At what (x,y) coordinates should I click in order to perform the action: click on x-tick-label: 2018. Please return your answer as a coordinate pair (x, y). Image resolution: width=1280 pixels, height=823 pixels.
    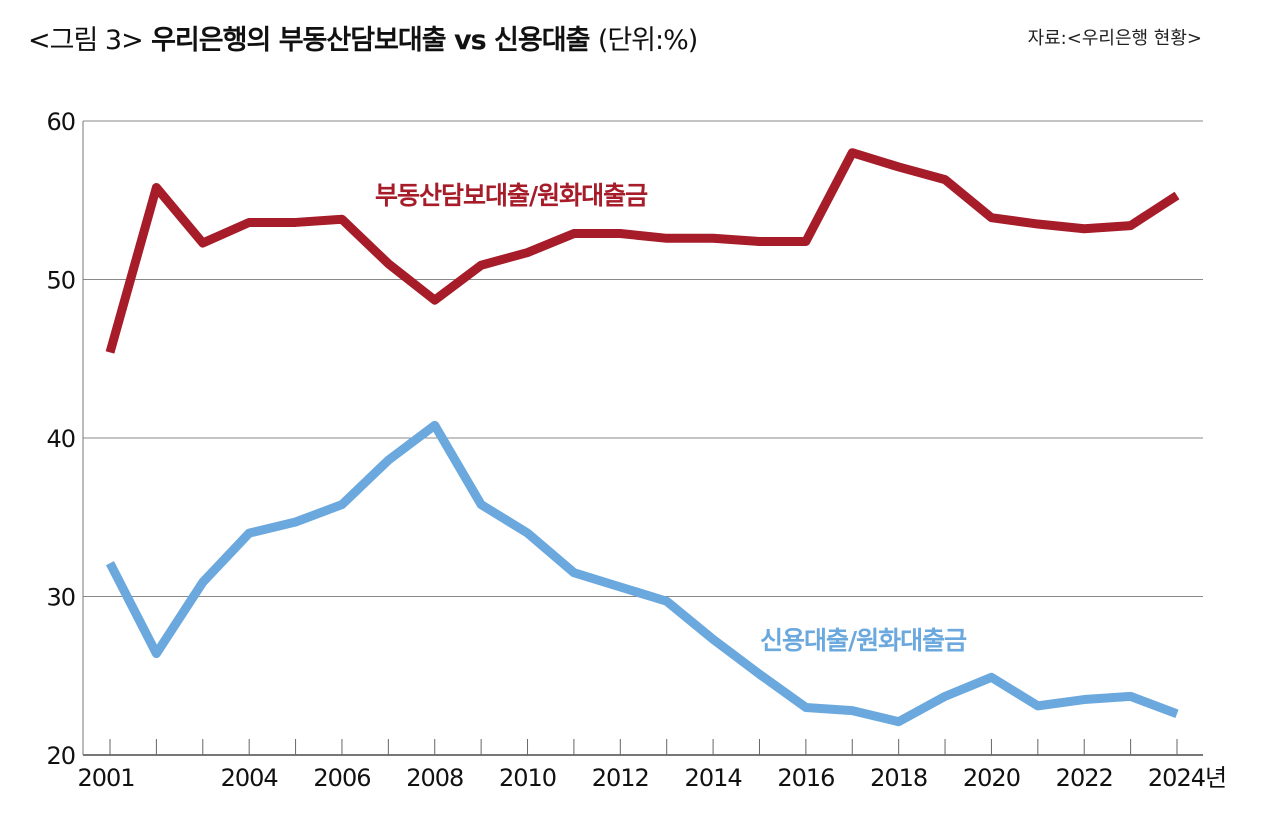
    Looking at the image, I should click on (898, 778).